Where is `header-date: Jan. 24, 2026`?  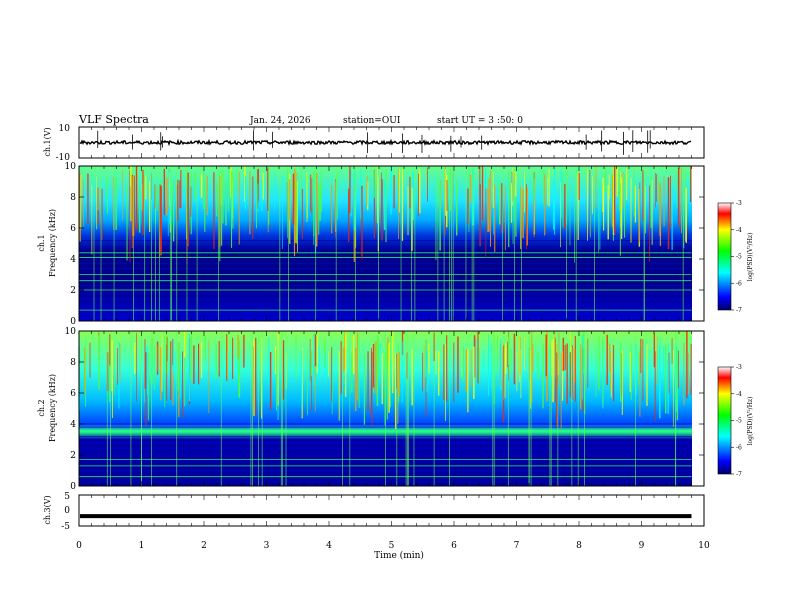 header-date: Jan. 24, 2026 is located at coordinates (280, 121).